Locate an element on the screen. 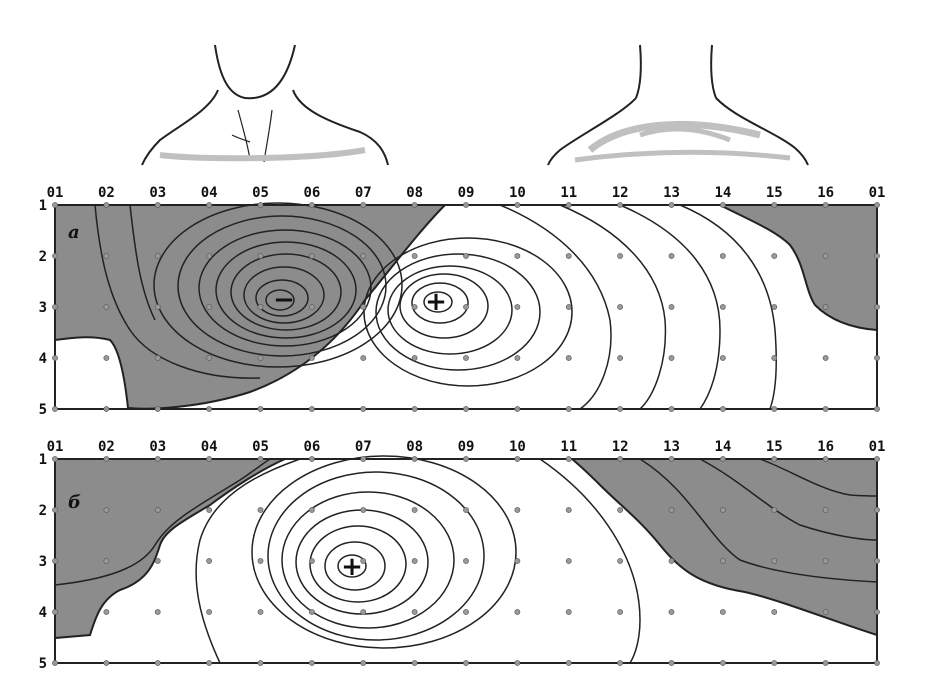 Image resolution: width=935 pixels, height=691 pixels. column-label: 01 is located at coordinates (877, 447).